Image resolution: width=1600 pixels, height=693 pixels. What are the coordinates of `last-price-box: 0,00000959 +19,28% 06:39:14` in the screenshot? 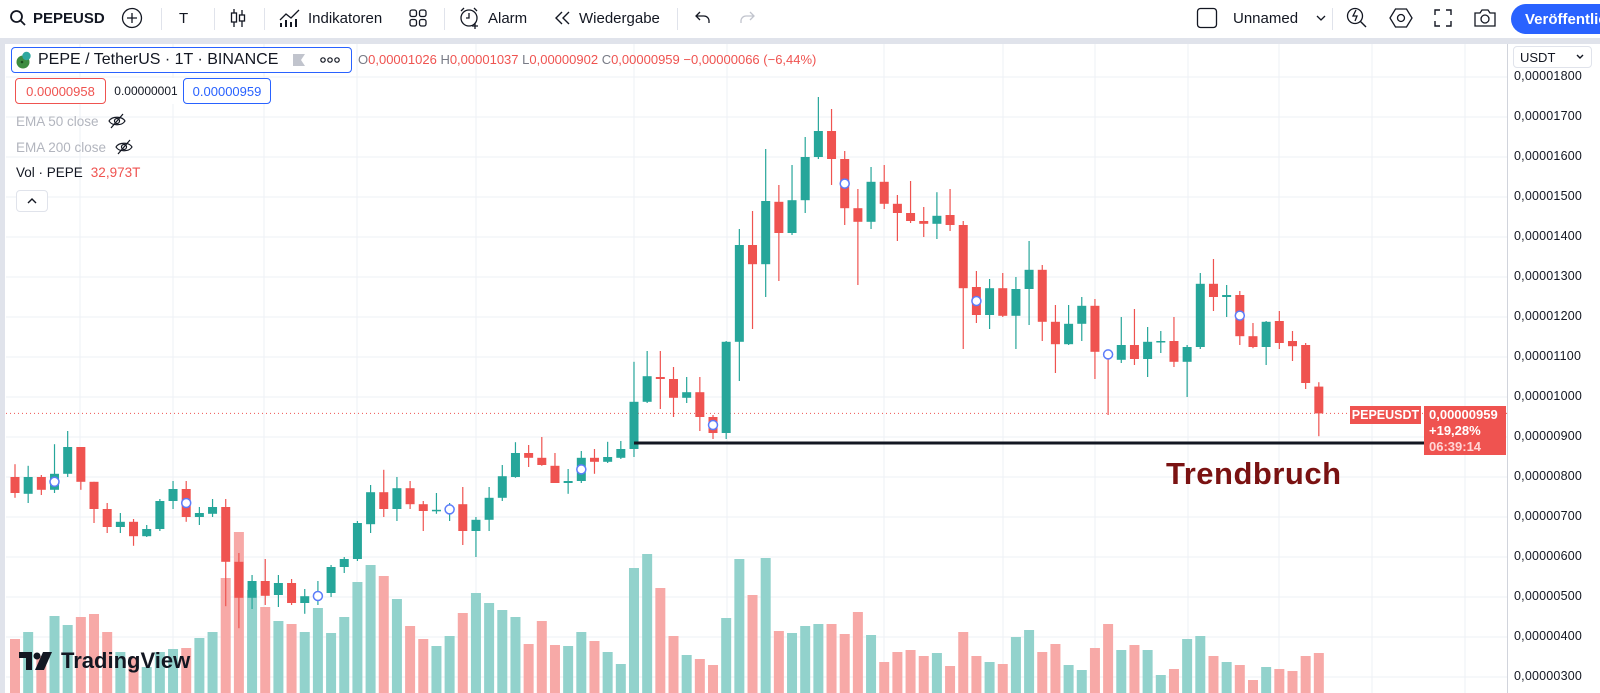 It's located at (1465, 430).